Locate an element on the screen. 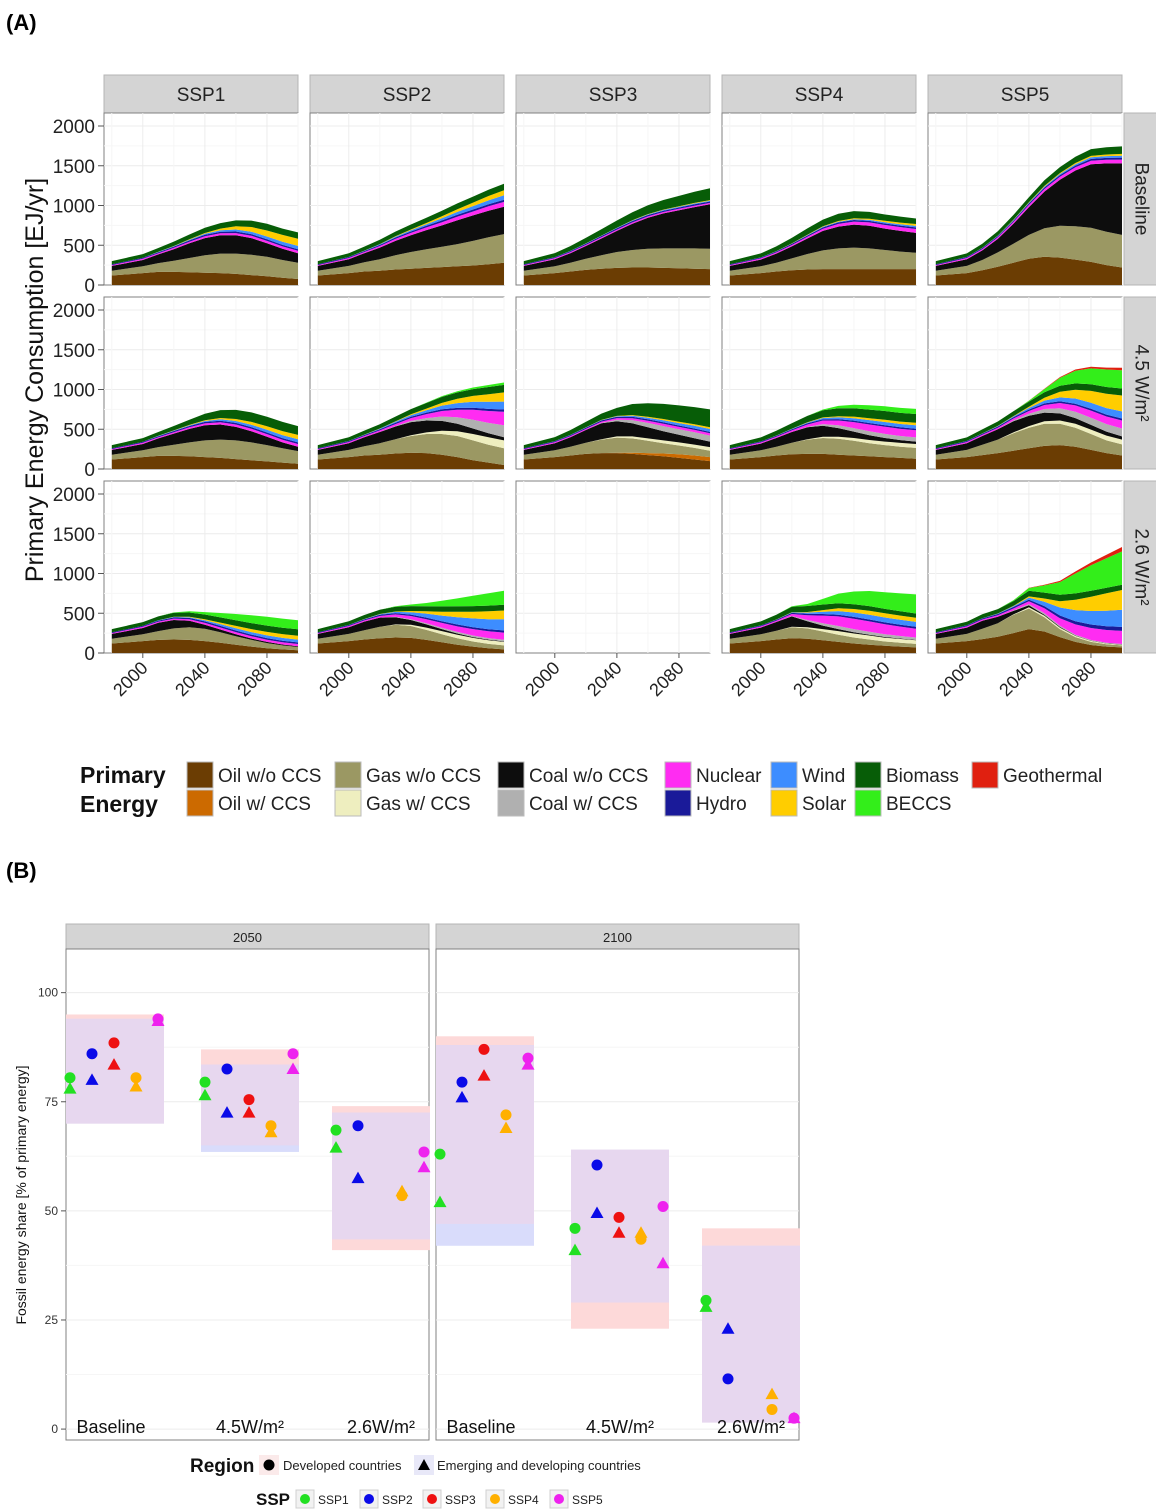  row-strip-label: 4.5 W/m² is located at coordinates (1141, 382).